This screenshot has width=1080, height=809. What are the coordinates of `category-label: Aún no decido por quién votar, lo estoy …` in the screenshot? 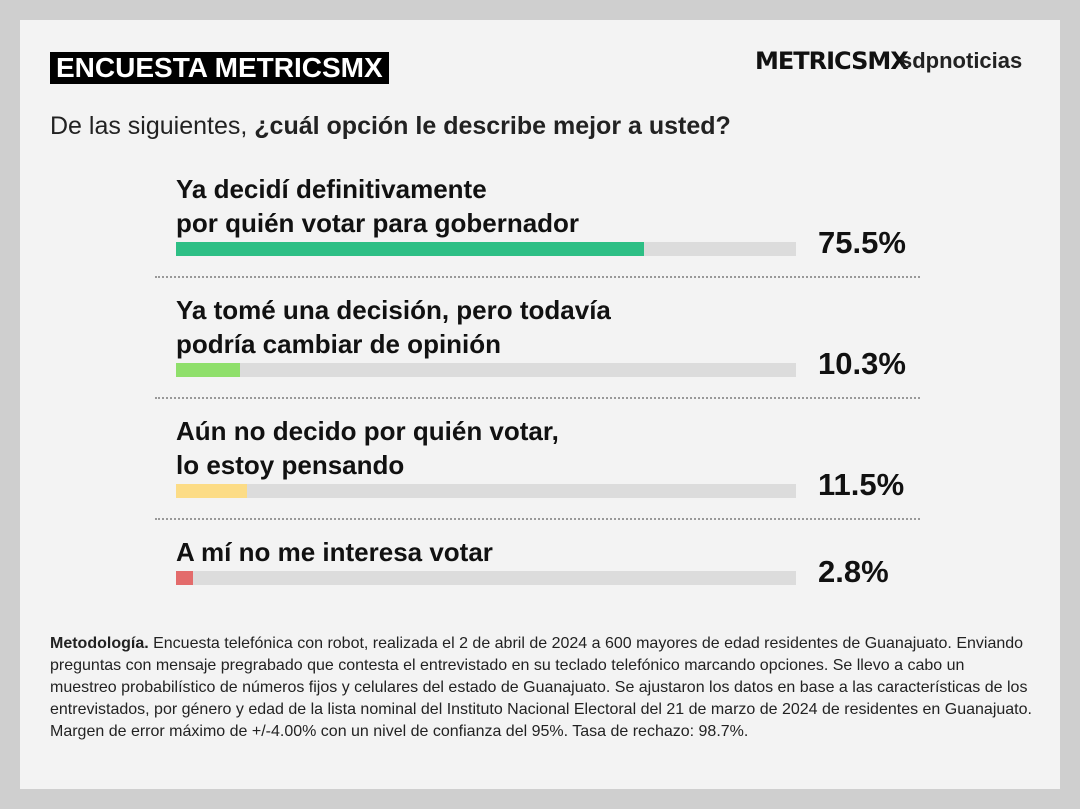 It's located at (367, 448).